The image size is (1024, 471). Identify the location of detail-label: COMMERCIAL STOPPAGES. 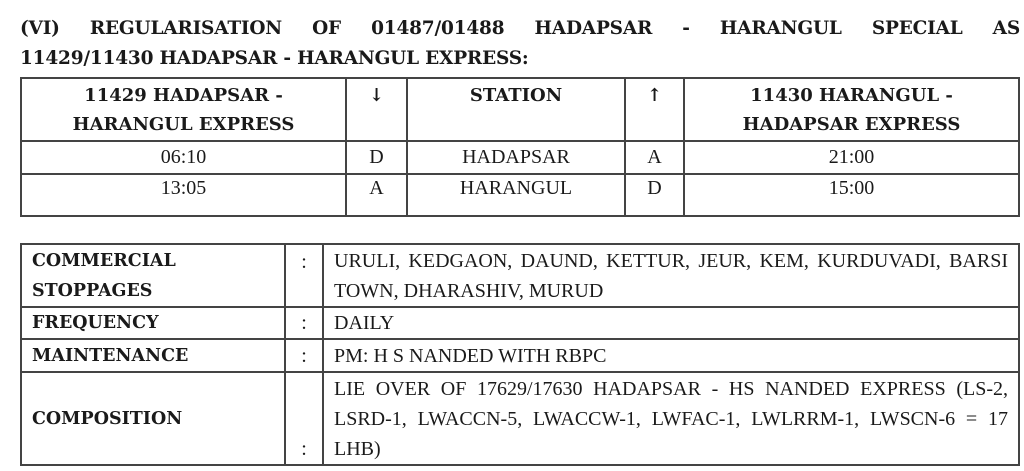
(153, 275).